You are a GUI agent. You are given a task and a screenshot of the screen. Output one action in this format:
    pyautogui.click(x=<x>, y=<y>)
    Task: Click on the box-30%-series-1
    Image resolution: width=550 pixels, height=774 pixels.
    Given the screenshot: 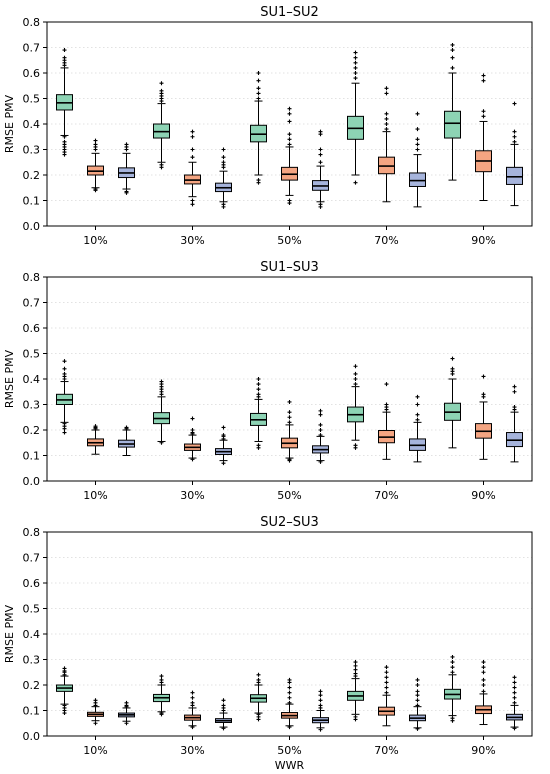 What is the action you would take?
    pyautogui.click(x=161, y=695)
    